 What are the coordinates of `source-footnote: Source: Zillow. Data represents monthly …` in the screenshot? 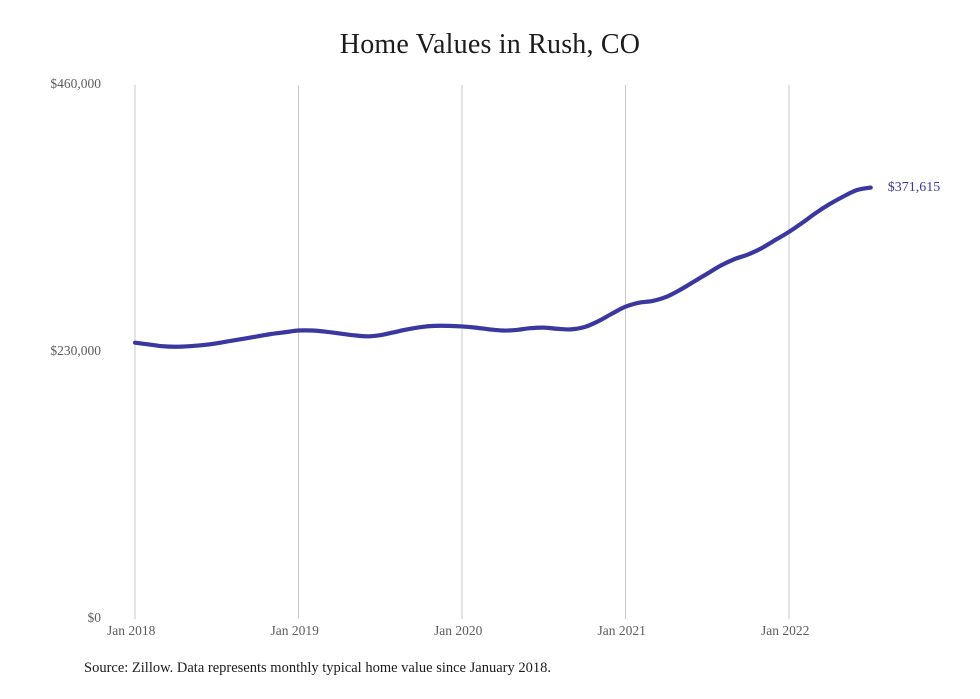 It's located at (317, 668).